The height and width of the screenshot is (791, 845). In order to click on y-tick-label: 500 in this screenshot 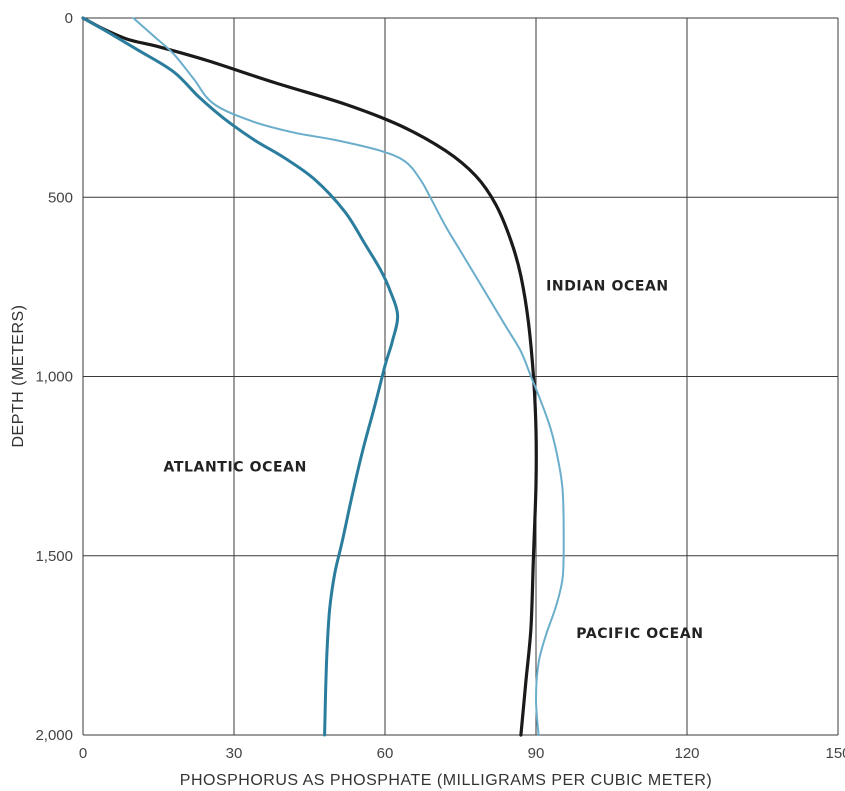, I will do `click(60, 197)`.